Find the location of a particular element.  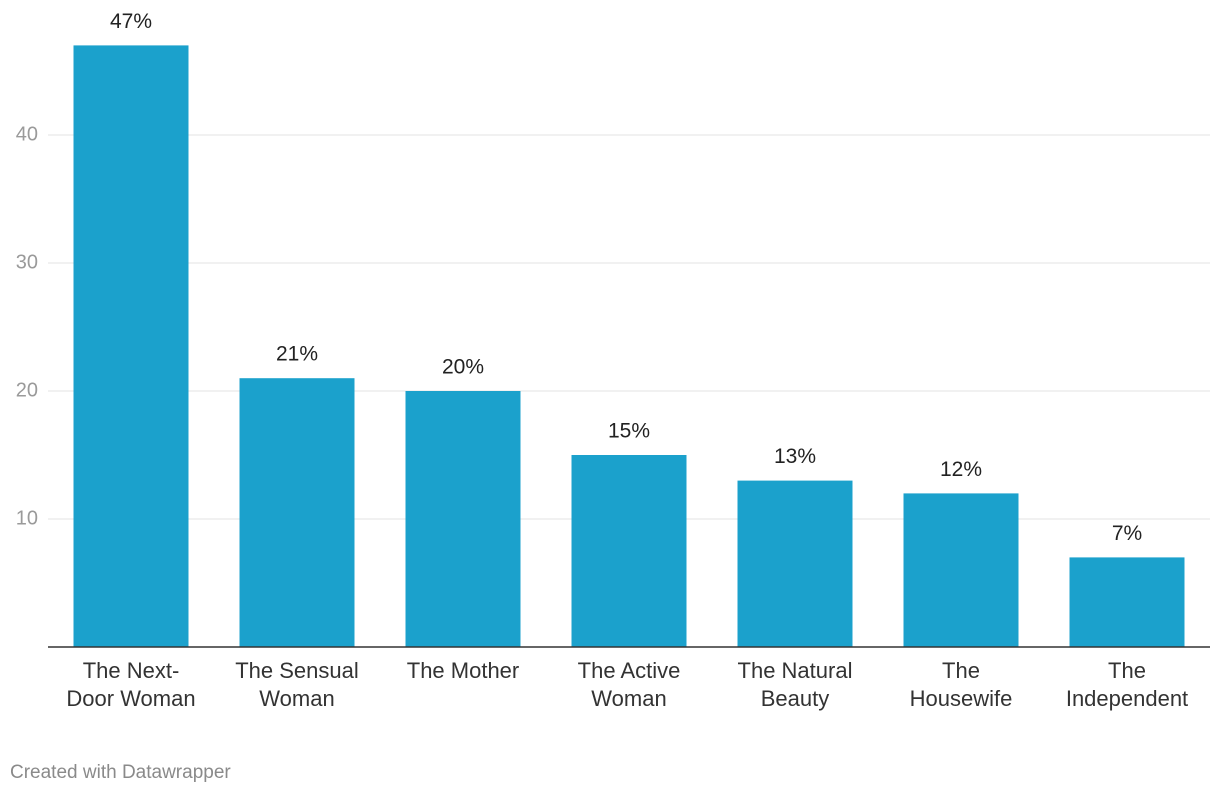

x-tick-label: Door Woman is located at coordinates (130, 698).